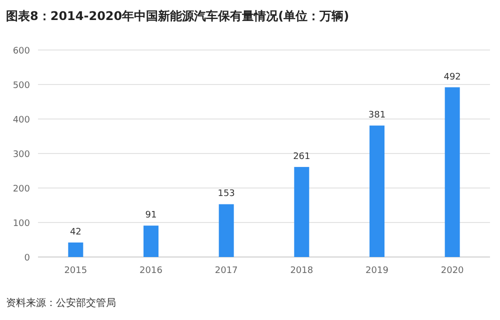 This screenshot has width=500, height=320. What do you see at coordinates (377, 115) in the screenshot?
I see `data-label: 381` at bounding box center [377, 115].